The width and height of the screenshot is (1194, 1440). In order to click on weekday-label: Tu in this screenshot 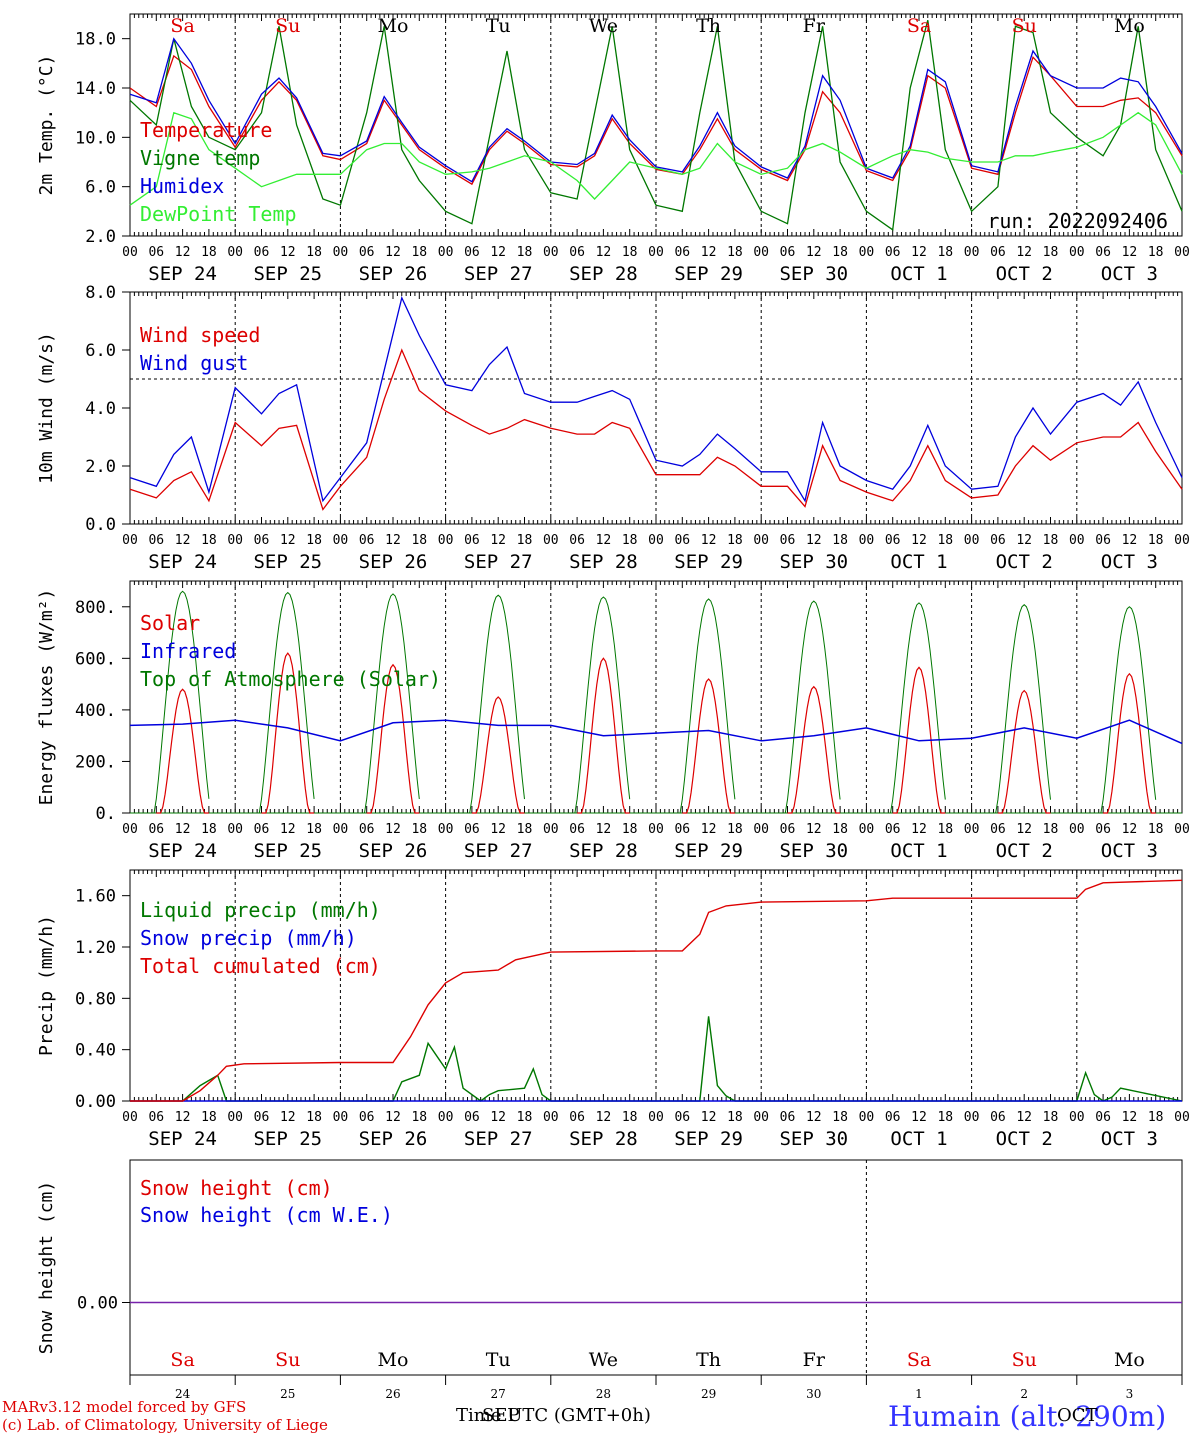, I will do `click(498, 1360)`.